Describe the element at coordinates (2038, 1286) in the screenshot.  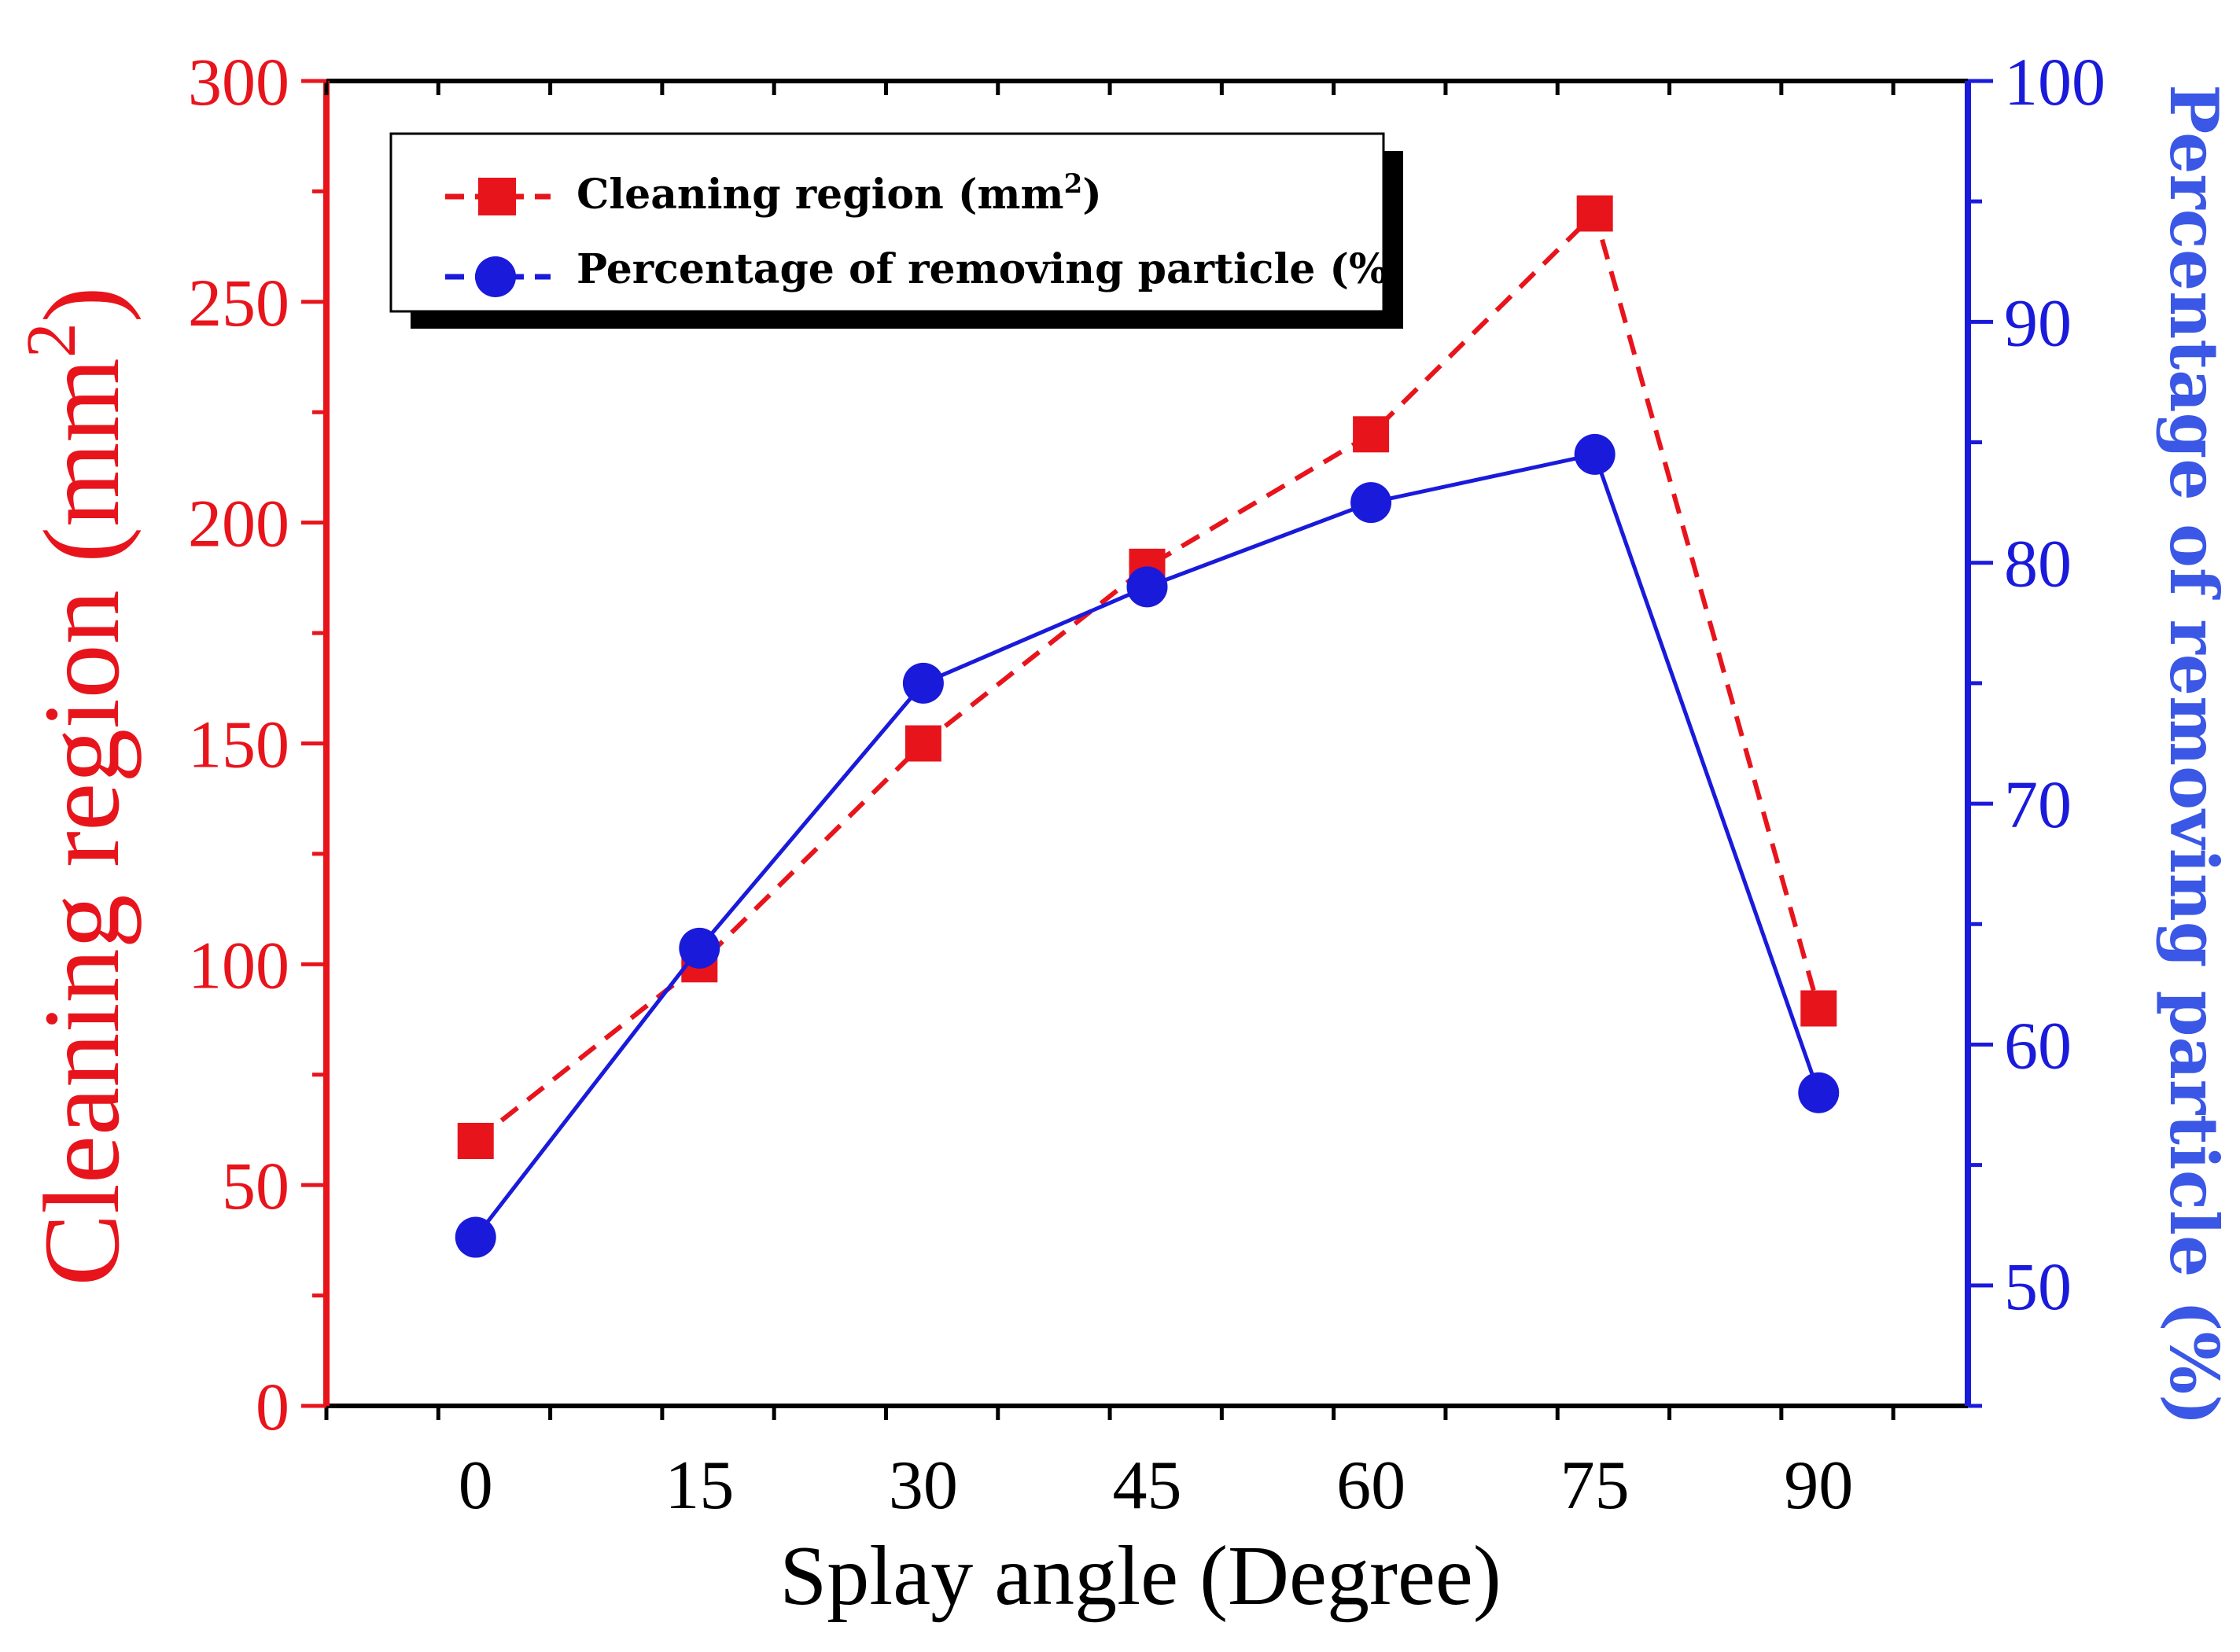
I see `right-y-tick-label: 50` at that location.